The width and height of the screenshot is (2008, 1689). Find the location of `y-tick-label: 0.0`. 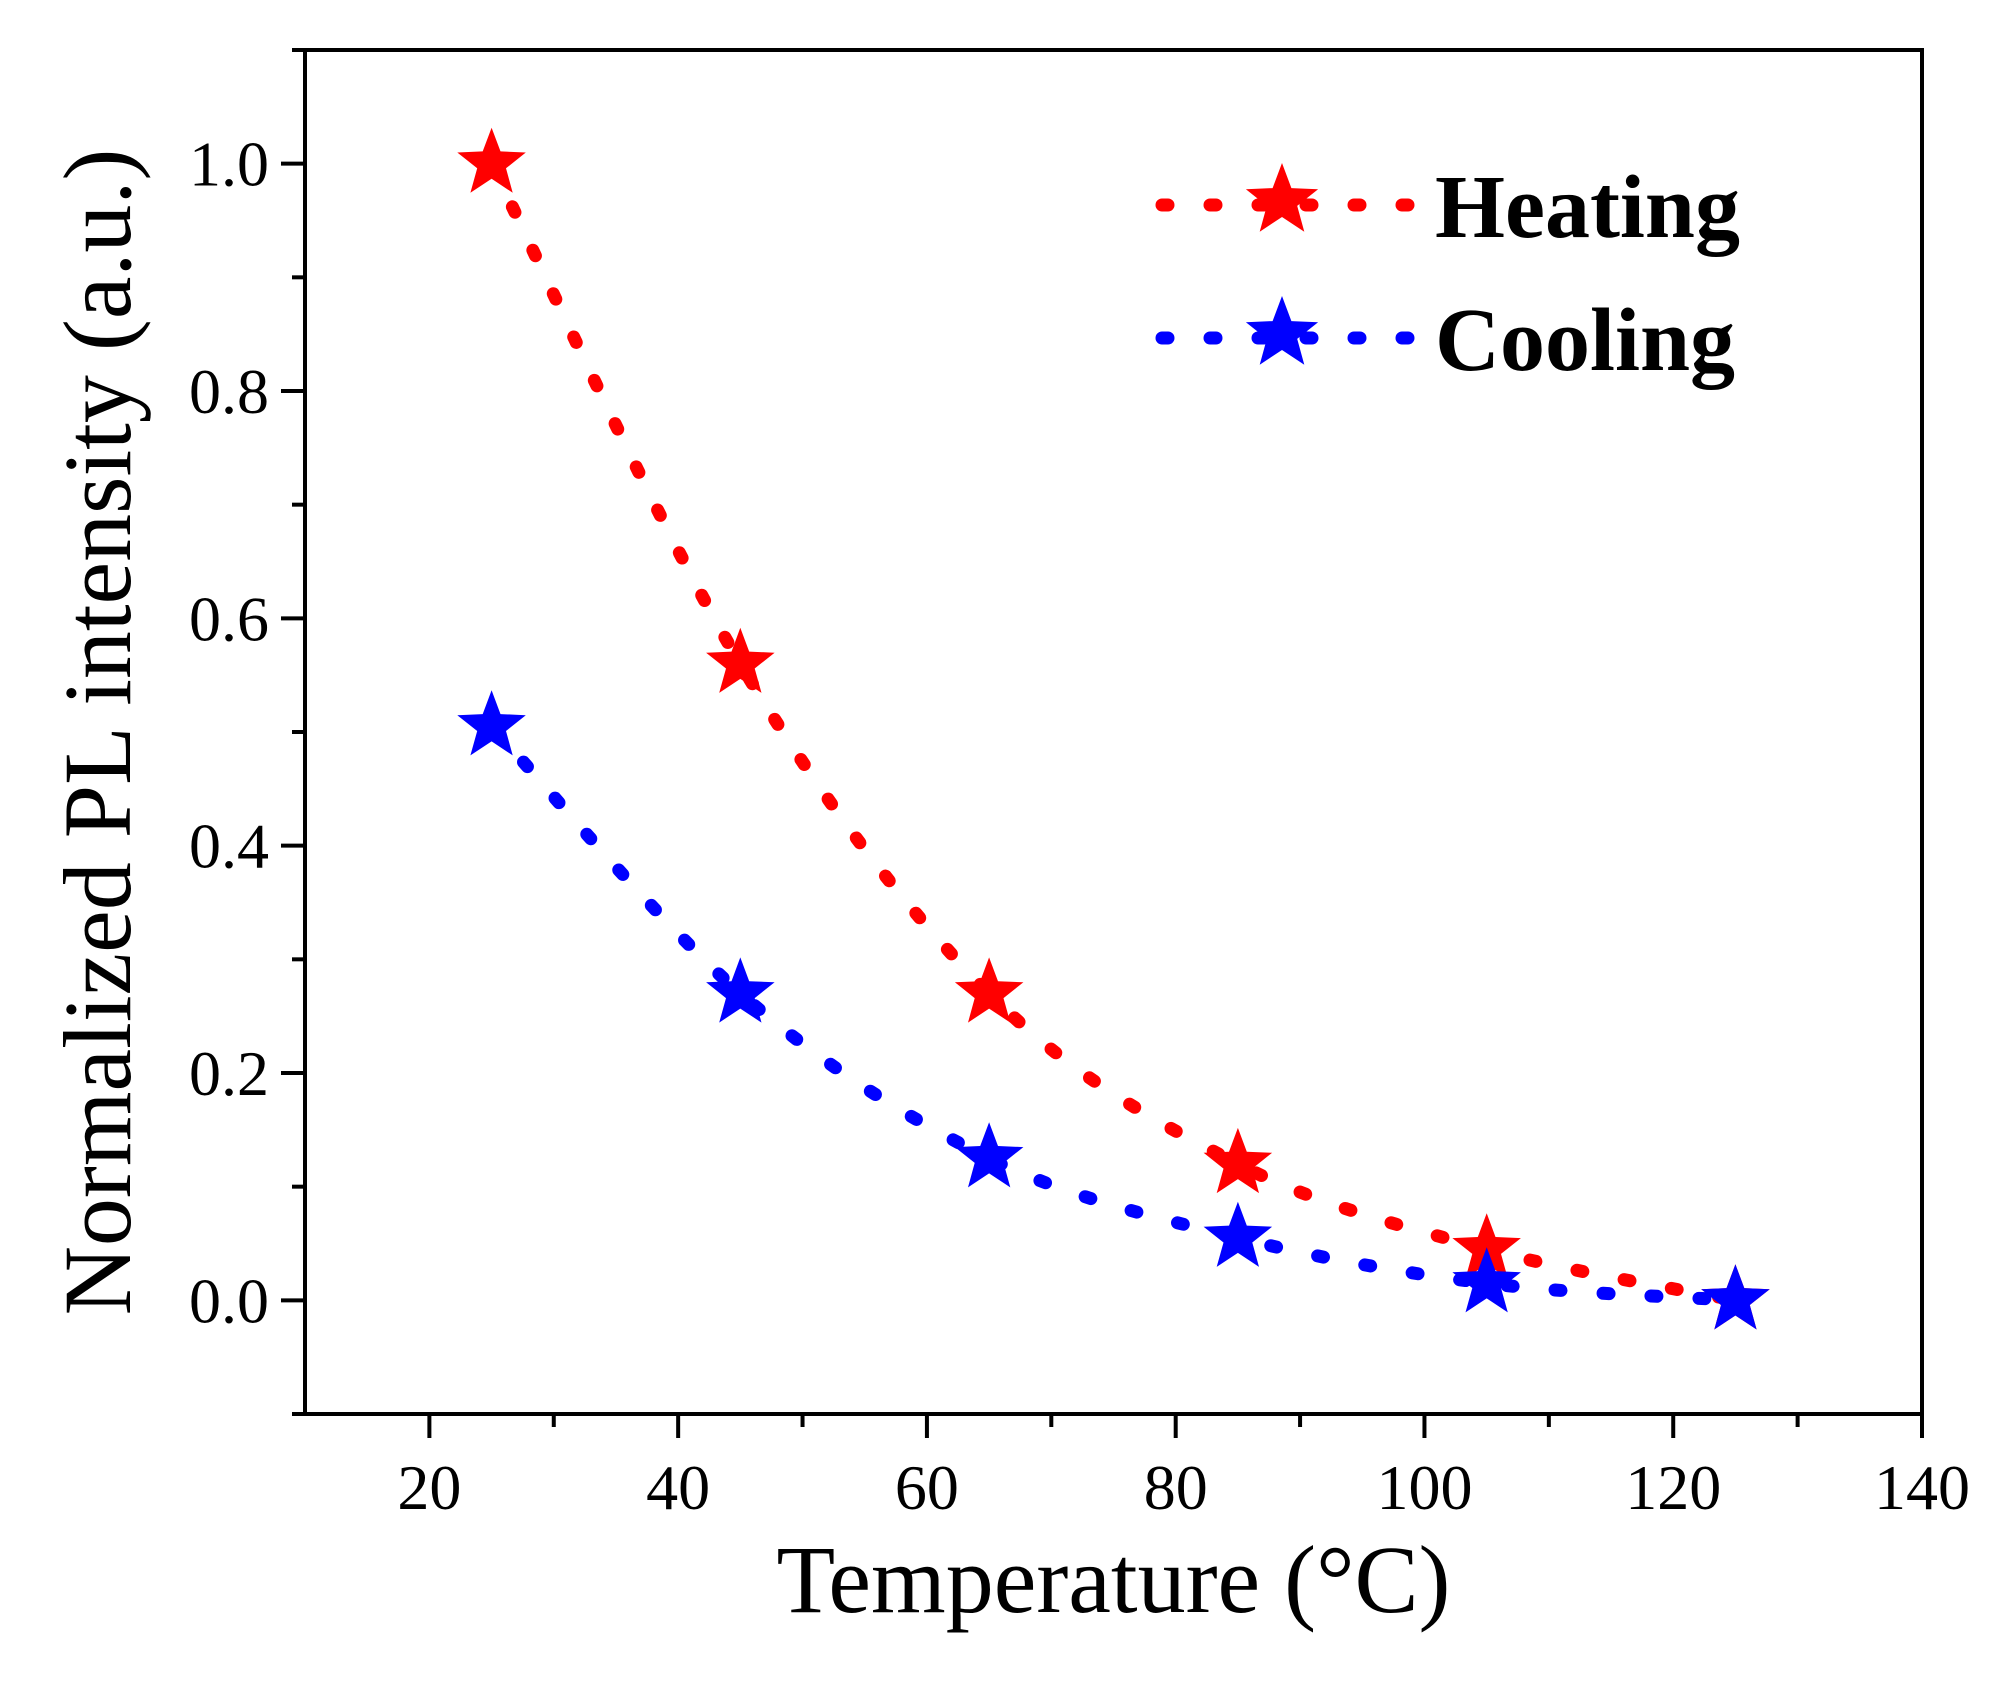

y-tick-label: 0.0 is located at coordinates (229, 1300).